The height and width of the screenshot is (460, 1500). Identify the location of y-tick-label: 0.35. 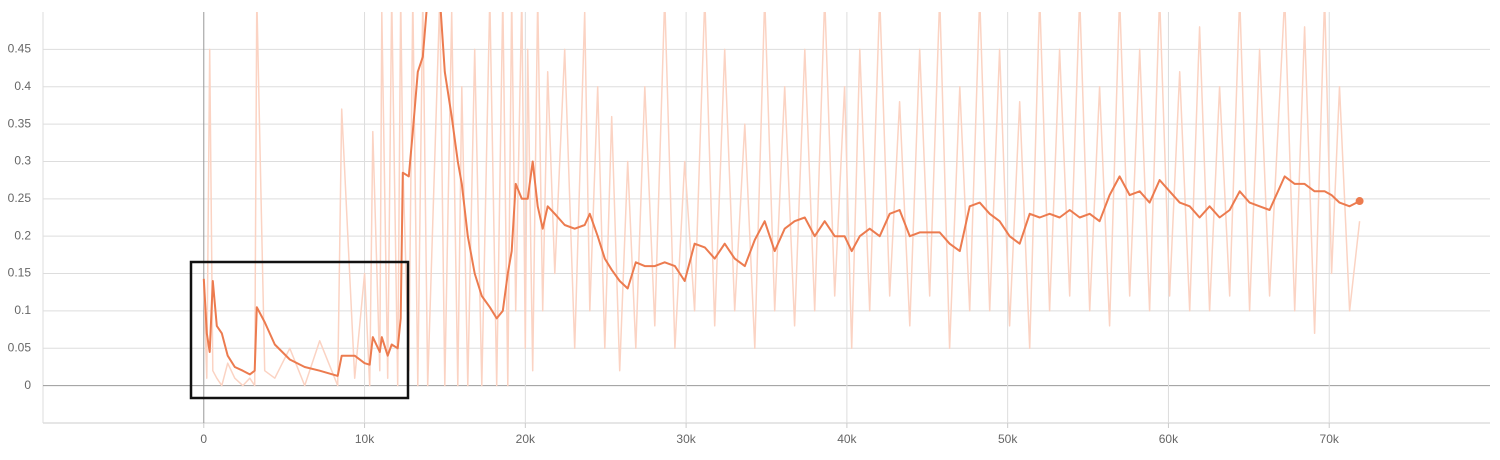
(20, 123).